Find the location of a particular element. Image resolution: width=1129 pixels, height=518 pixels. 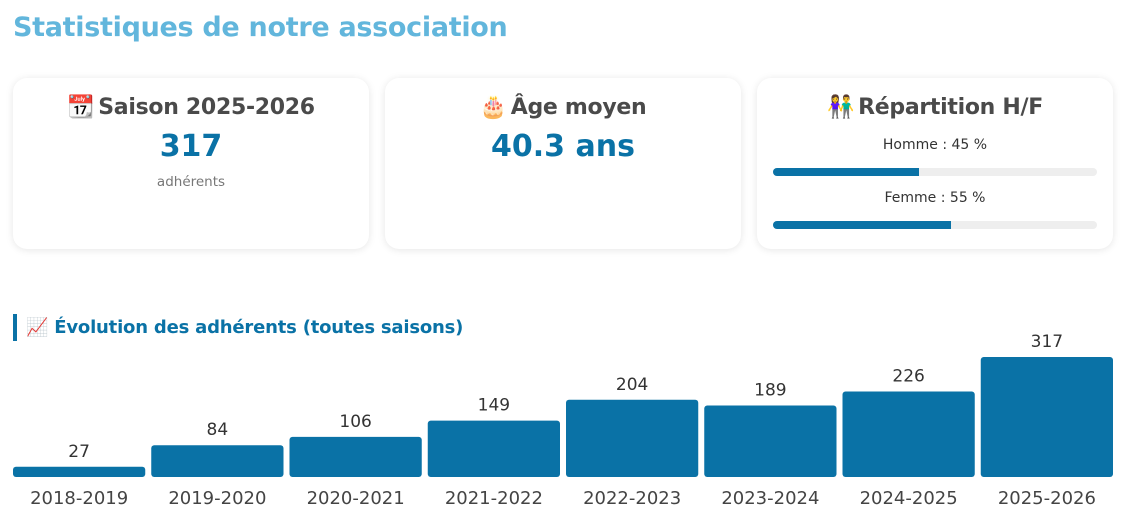

birthday-cake-icon: 🎂 is located at coordinates (493, 107).